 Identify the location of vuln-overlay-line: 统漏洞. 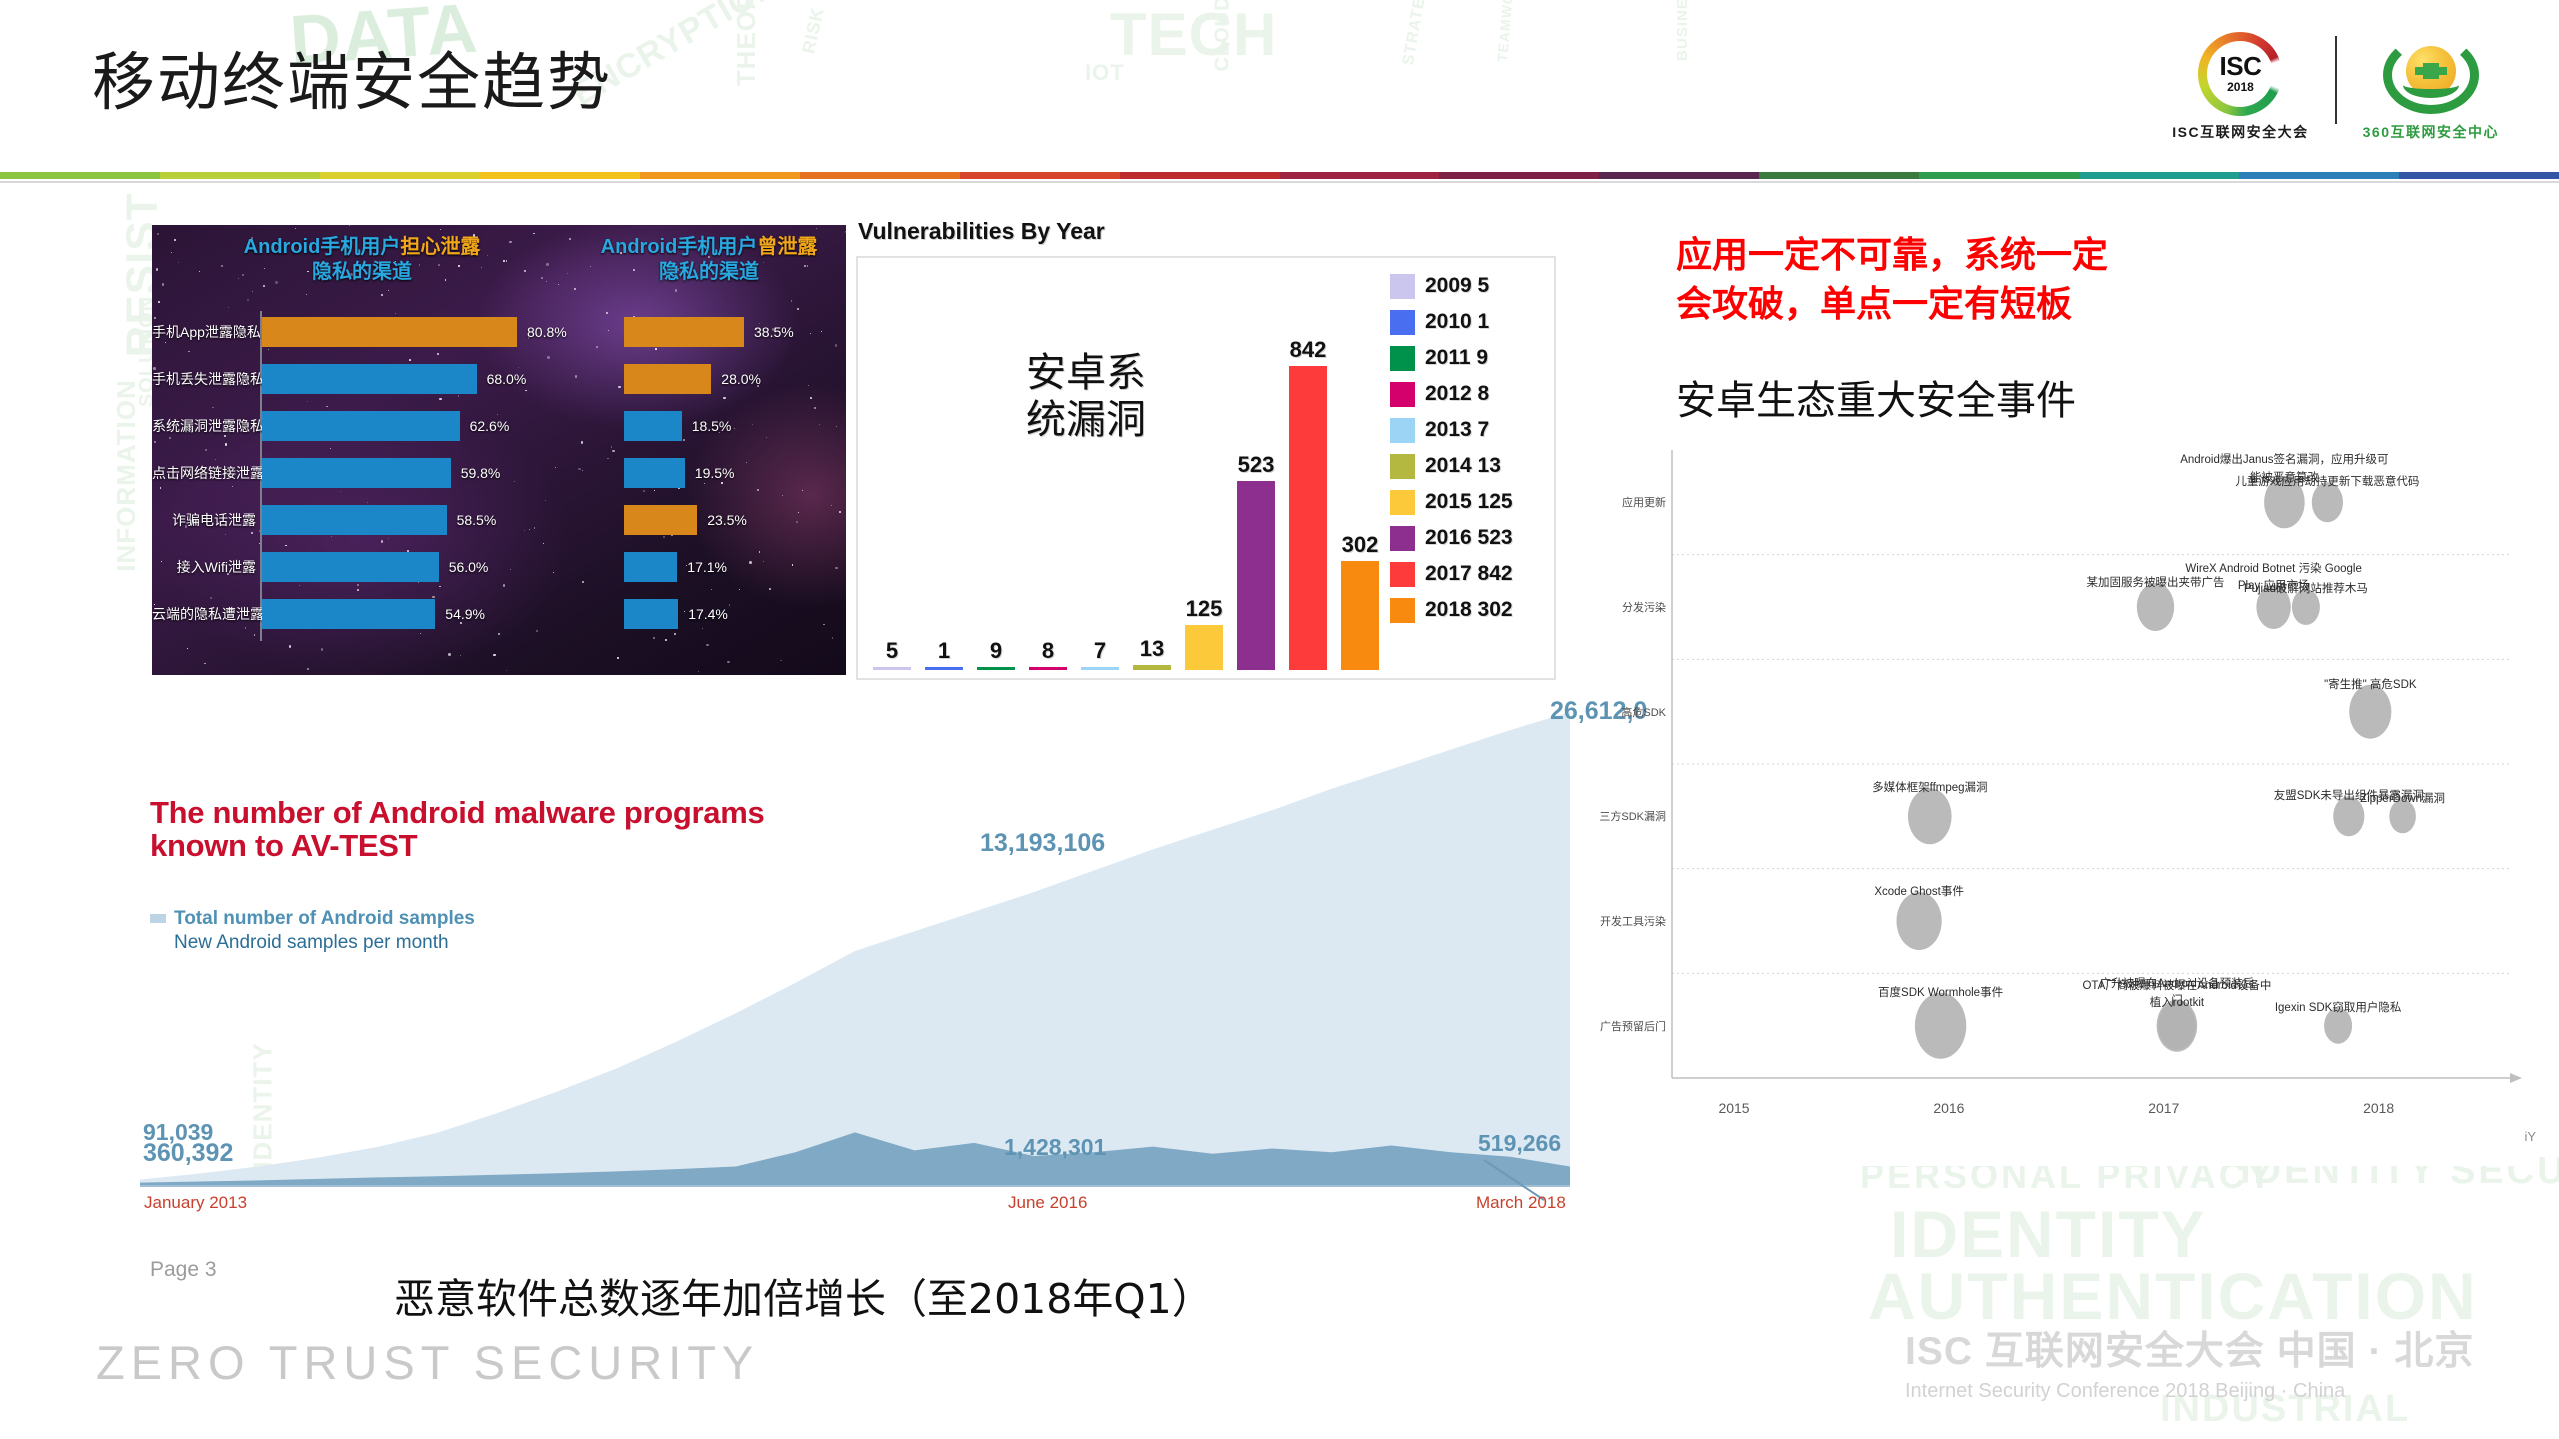
(1086, 420).